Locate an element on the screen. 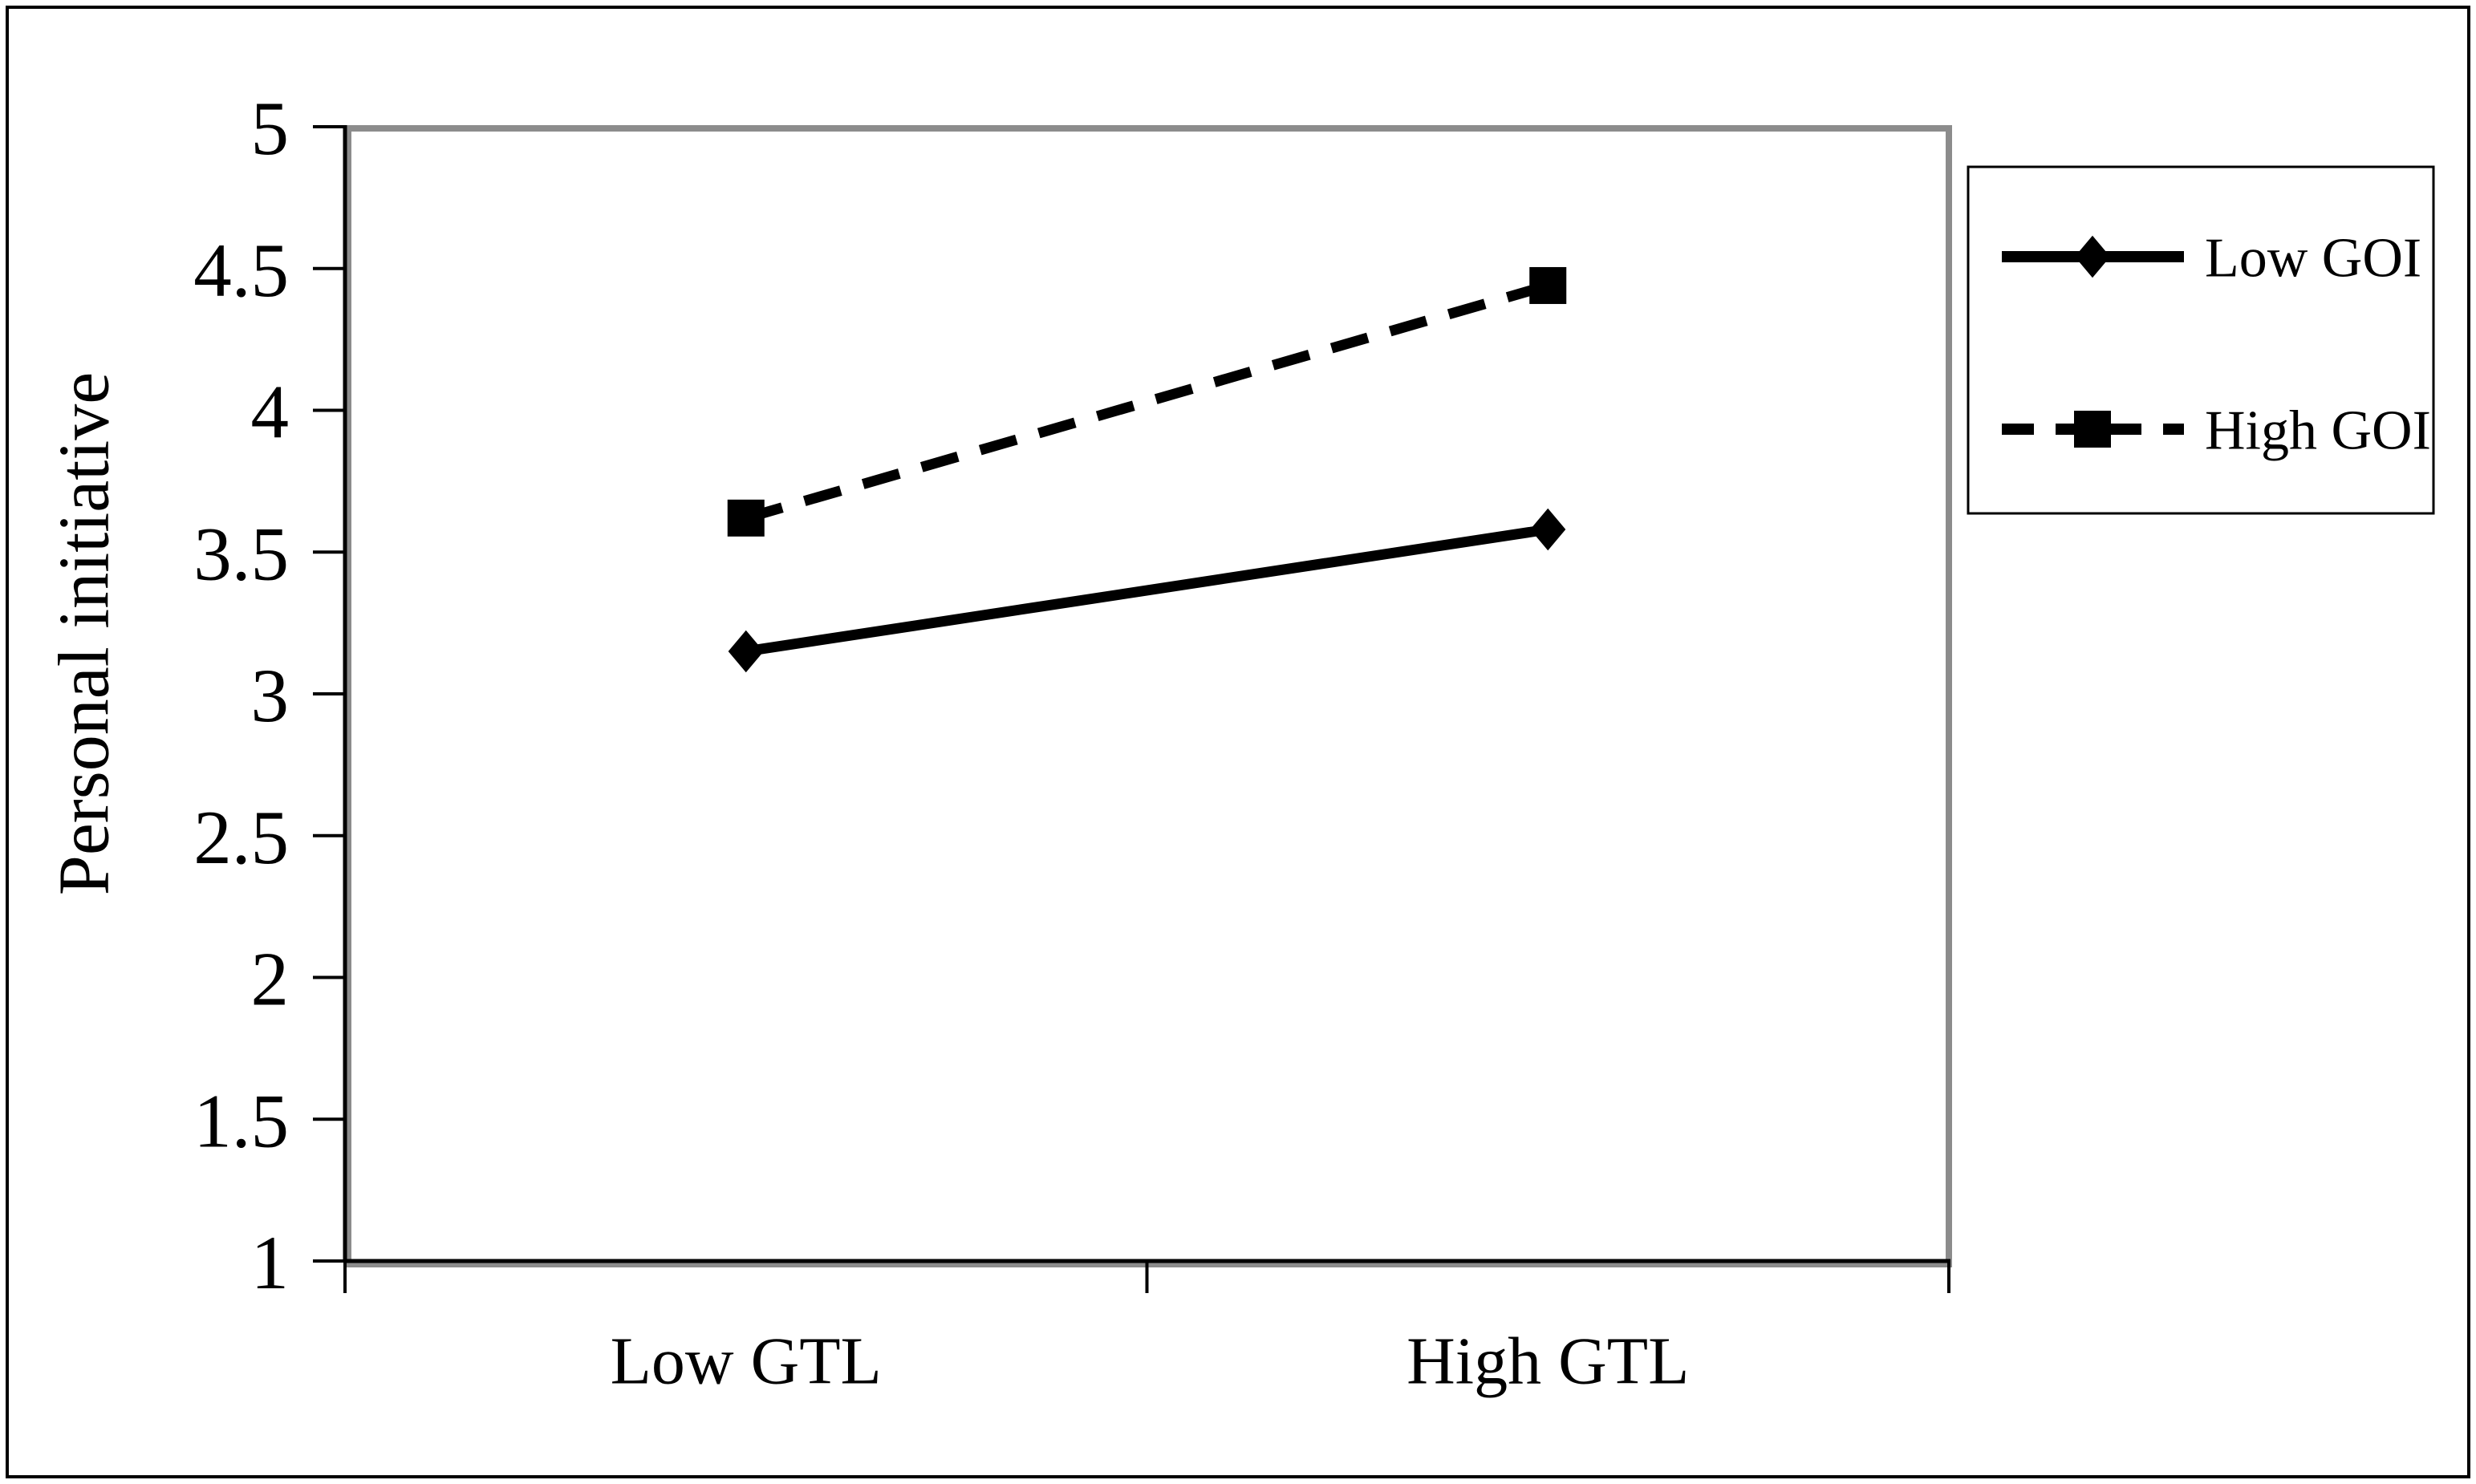 The image size is (2476, 1484). y-tick-label: 3.5 is located at coordinates (241, 553).